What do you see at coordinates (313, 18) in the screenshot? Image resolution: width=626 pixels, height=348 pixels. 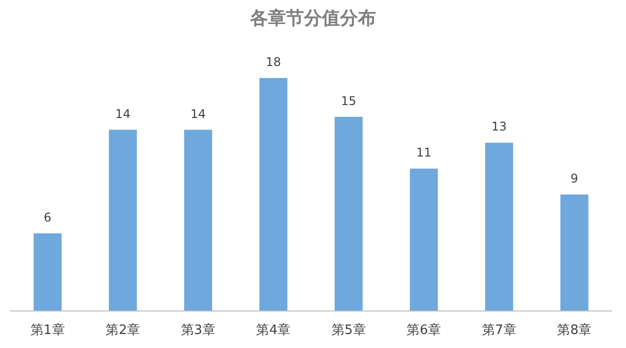 I see `title: 各章节分值分布` at bounding box center [313, 18].